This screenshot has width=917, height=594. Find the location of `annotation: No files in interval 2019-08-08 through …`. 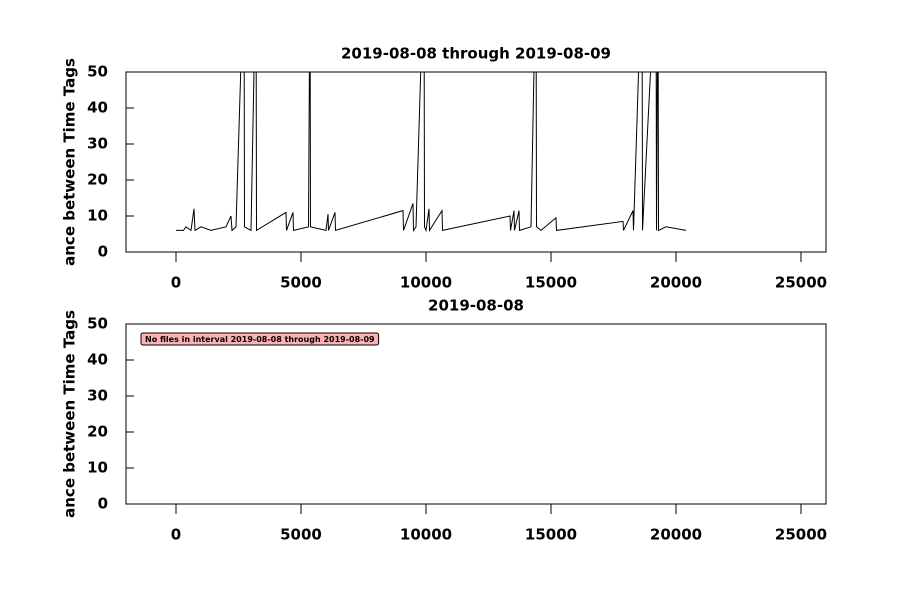

annotation: No files in interval 2019-08-08 through … is located at coordinates (260, 339).